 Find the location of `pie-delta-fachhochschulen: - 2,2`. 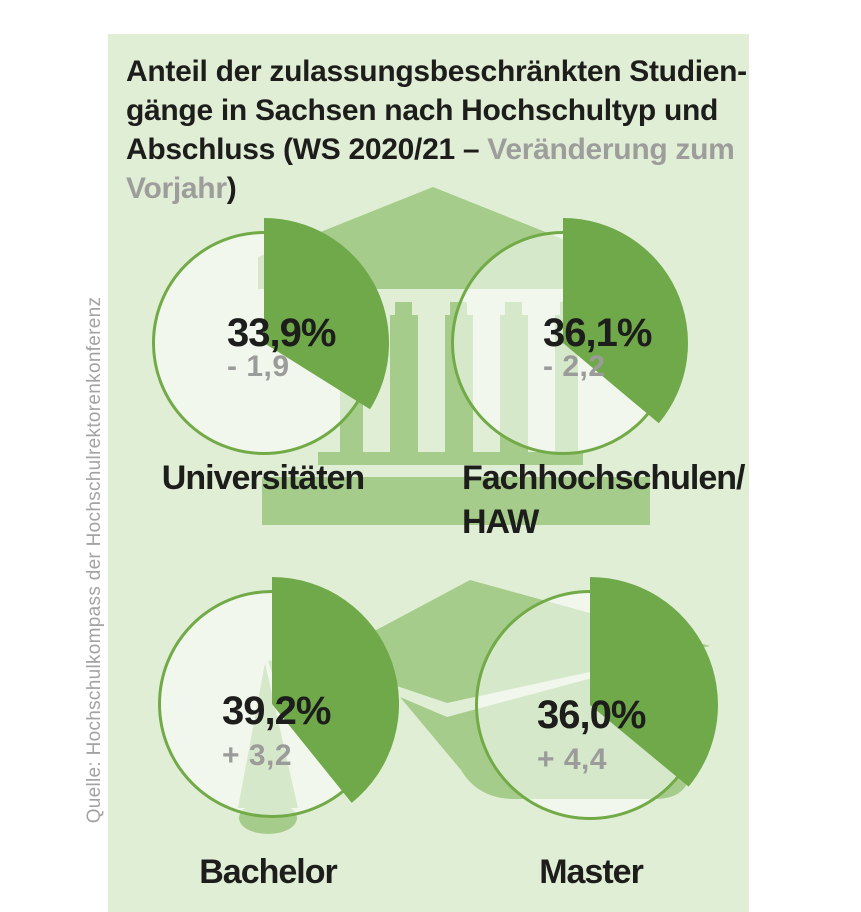

pie-delta-fachhochschulen: - 2,2 is located at coordinates (574, 366).